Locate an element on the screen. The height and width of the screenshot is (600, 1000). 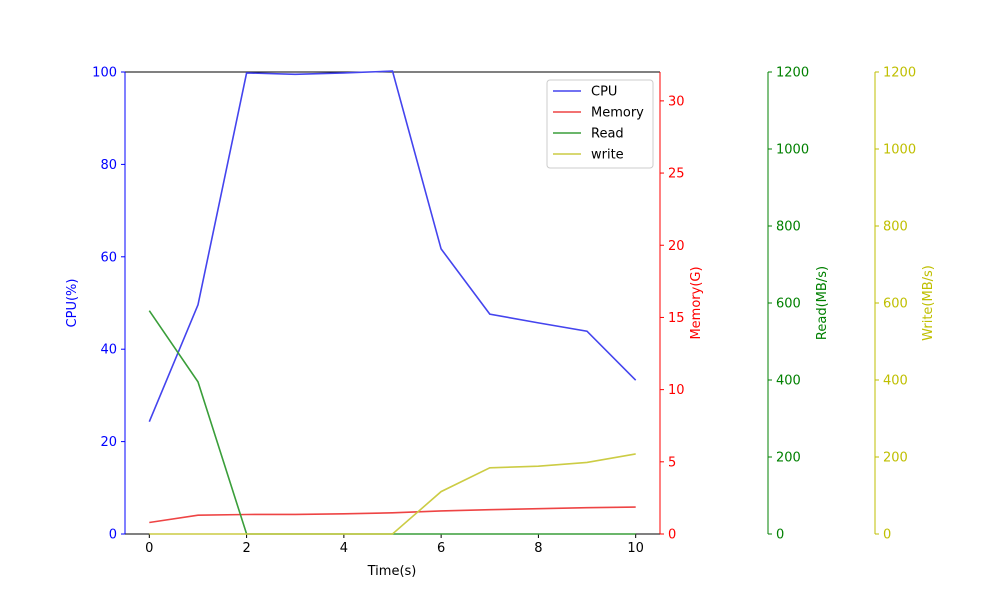
cpu-tick-label: 20 is located at coordinates (108, 442).